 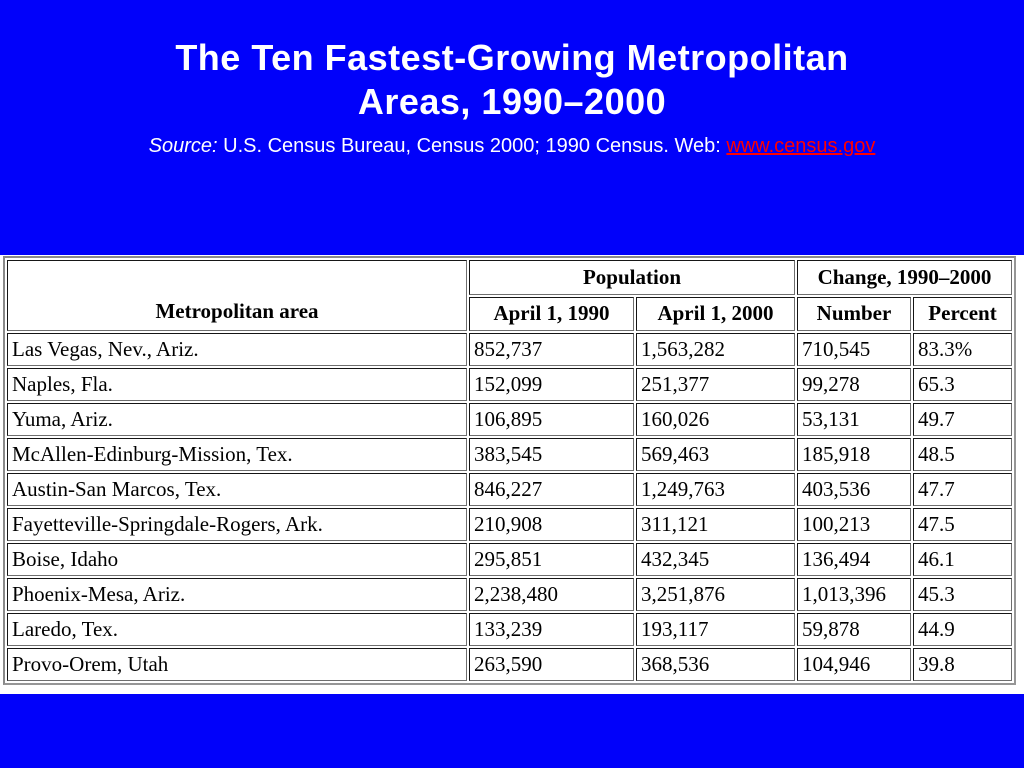 What do you see at coordinates (854, 489) in the screenshot?
I see `cell-number: 403,536` at bounding box center [854, 489].